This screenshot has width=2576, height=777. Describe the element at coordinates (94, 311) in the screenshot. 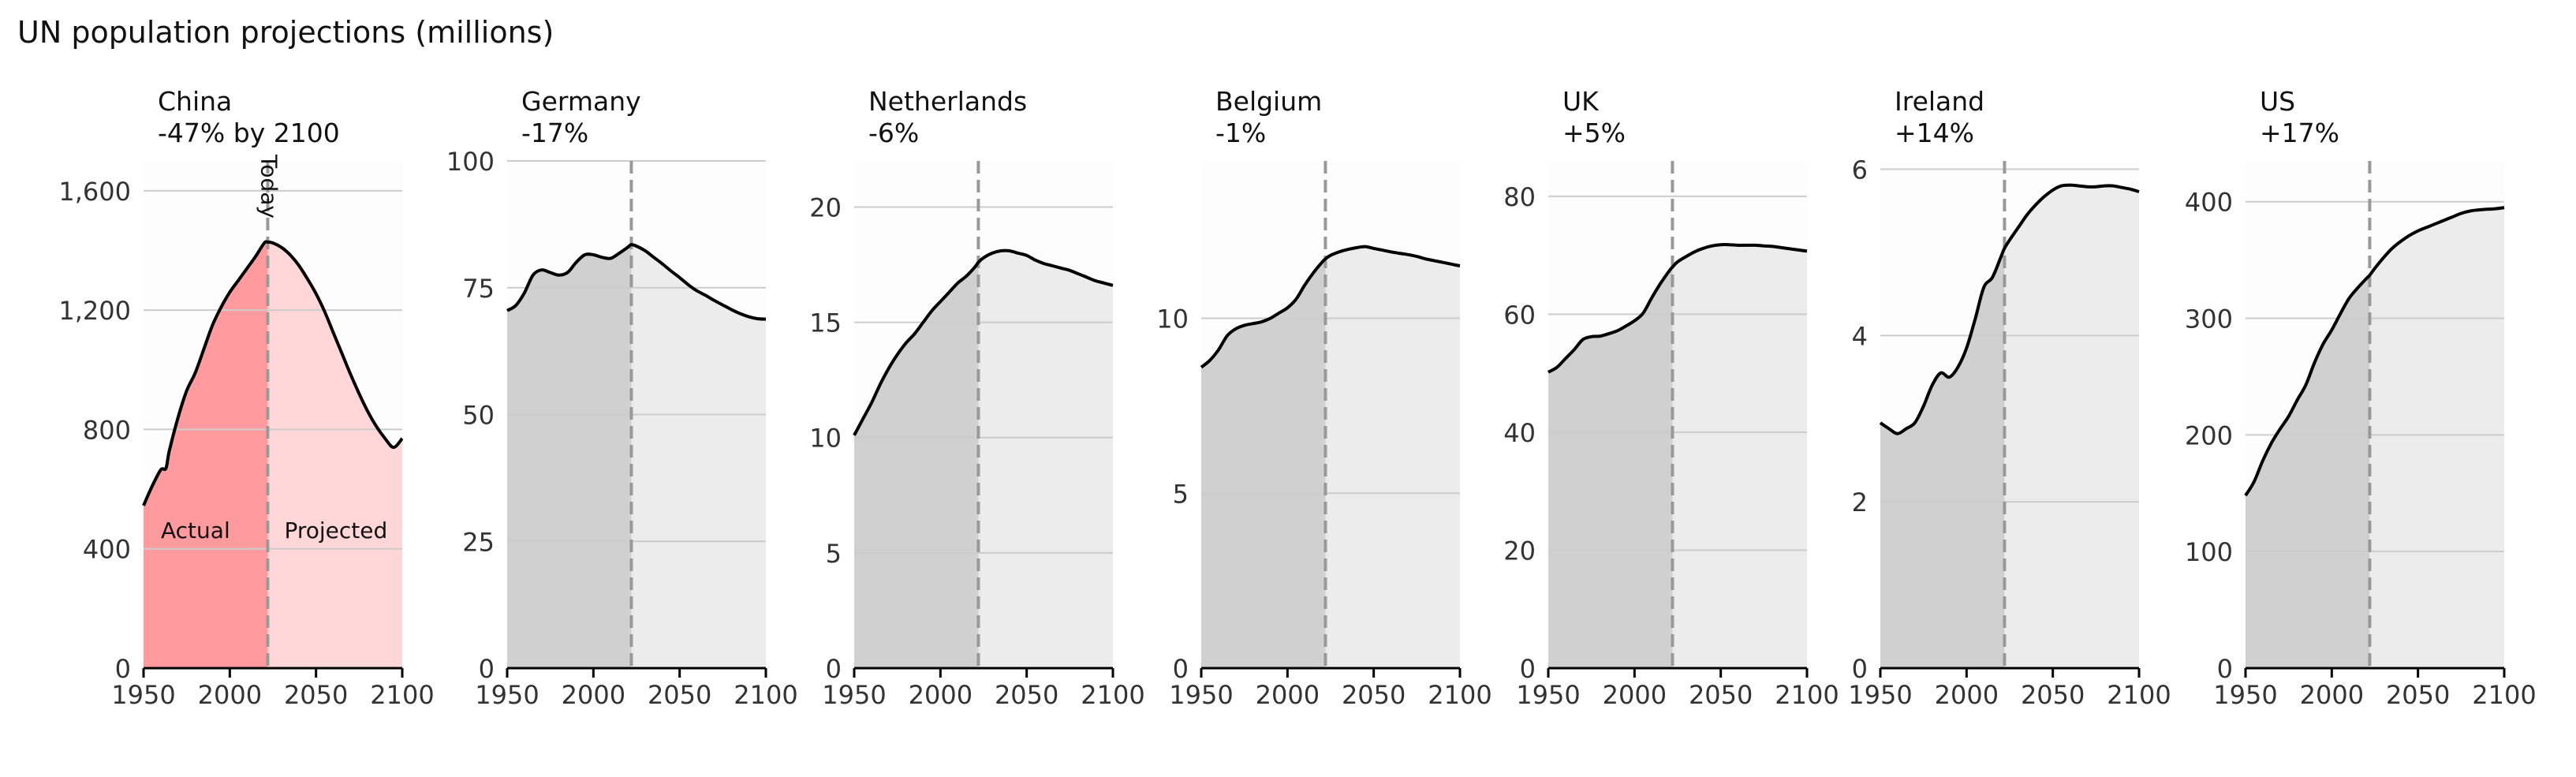

I see `y-tick-label: 1,200` at that location.